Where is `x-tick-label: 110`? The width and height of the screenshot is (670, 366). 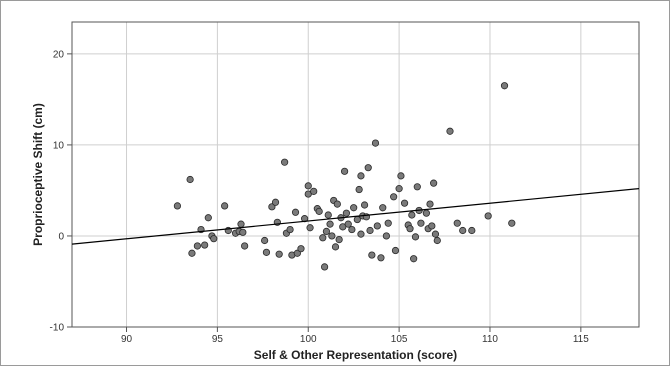
x-tick-label: 110 is located at coordinates (490, 339).